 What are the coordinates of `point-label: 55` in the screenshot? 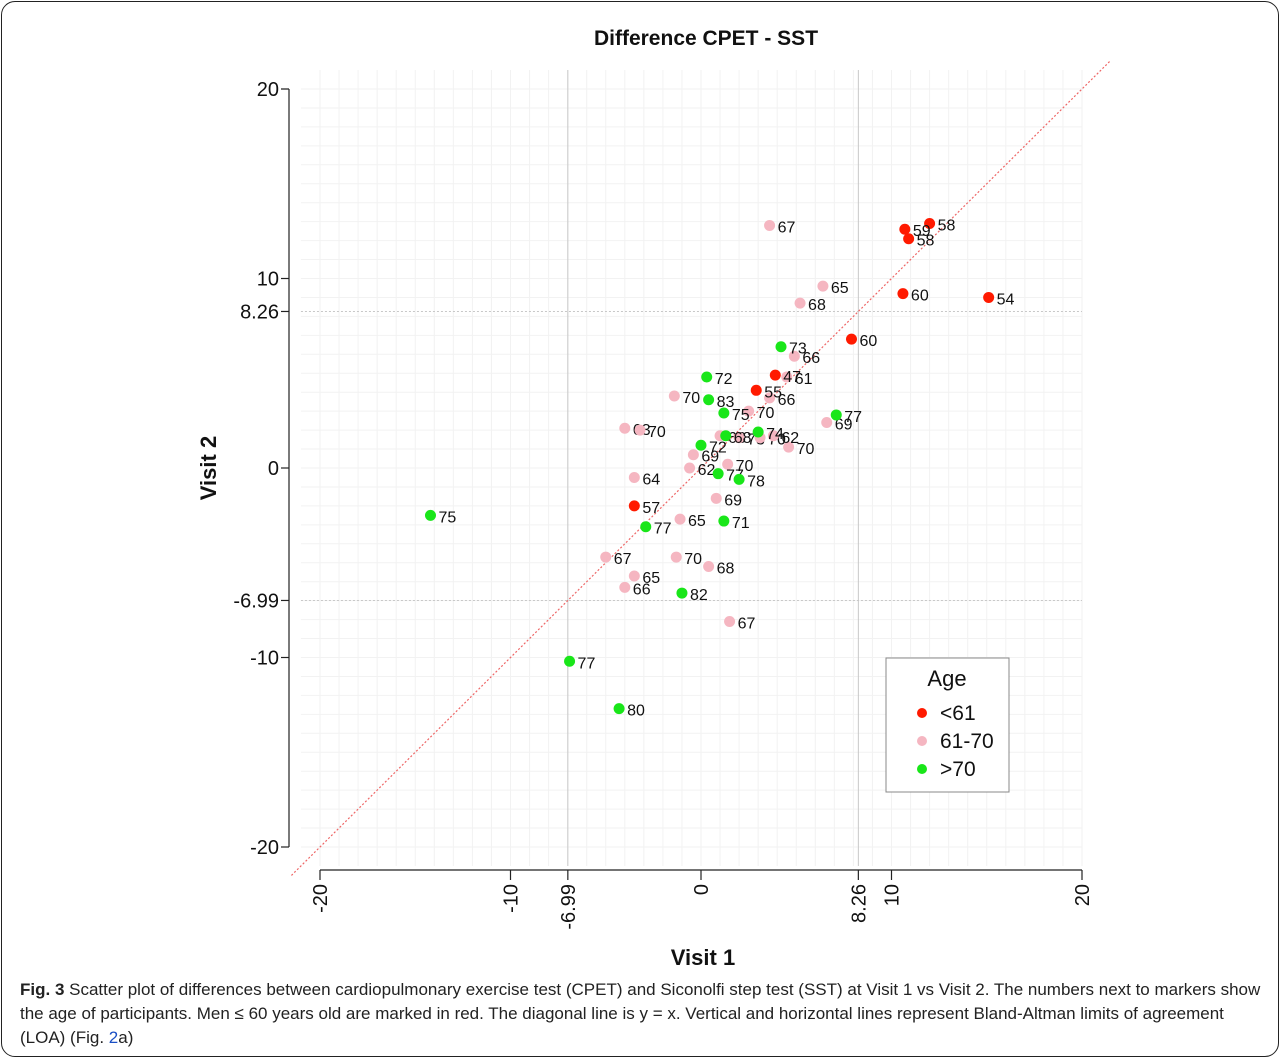 It's located at (773, 392).